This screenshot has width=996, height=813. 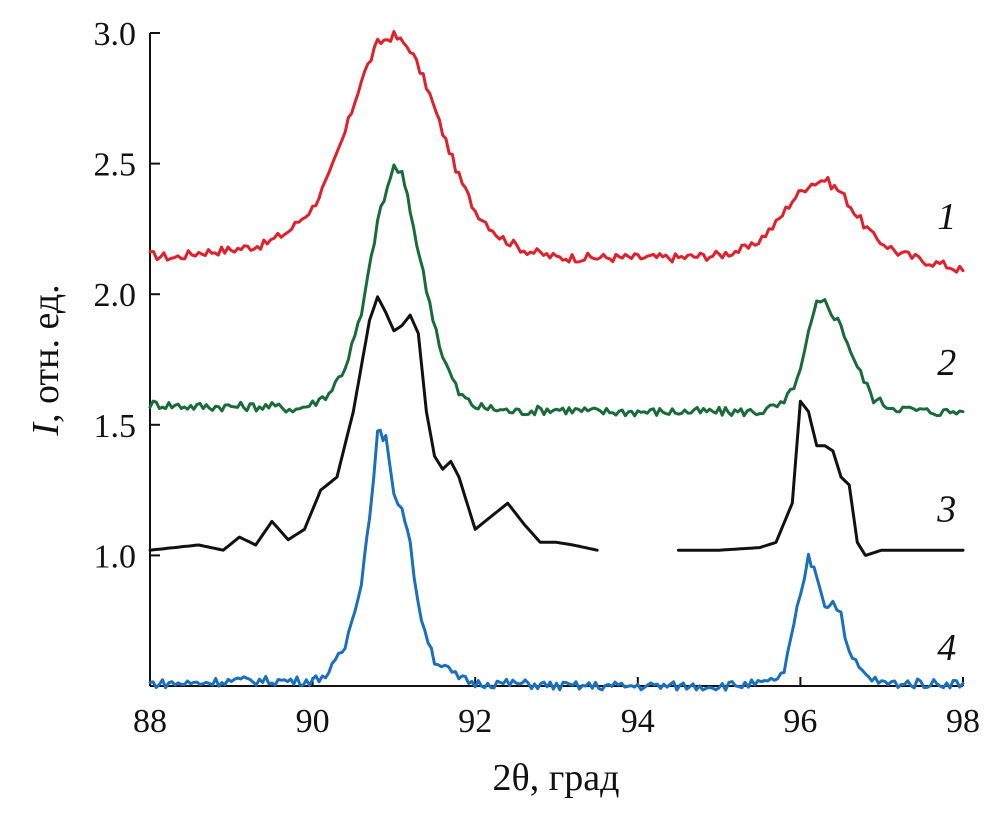 What do you see at coordinates (46, 429) in the screenshot?
I see `y-axis-title-symbol: I` at bounding box center [46, 429].